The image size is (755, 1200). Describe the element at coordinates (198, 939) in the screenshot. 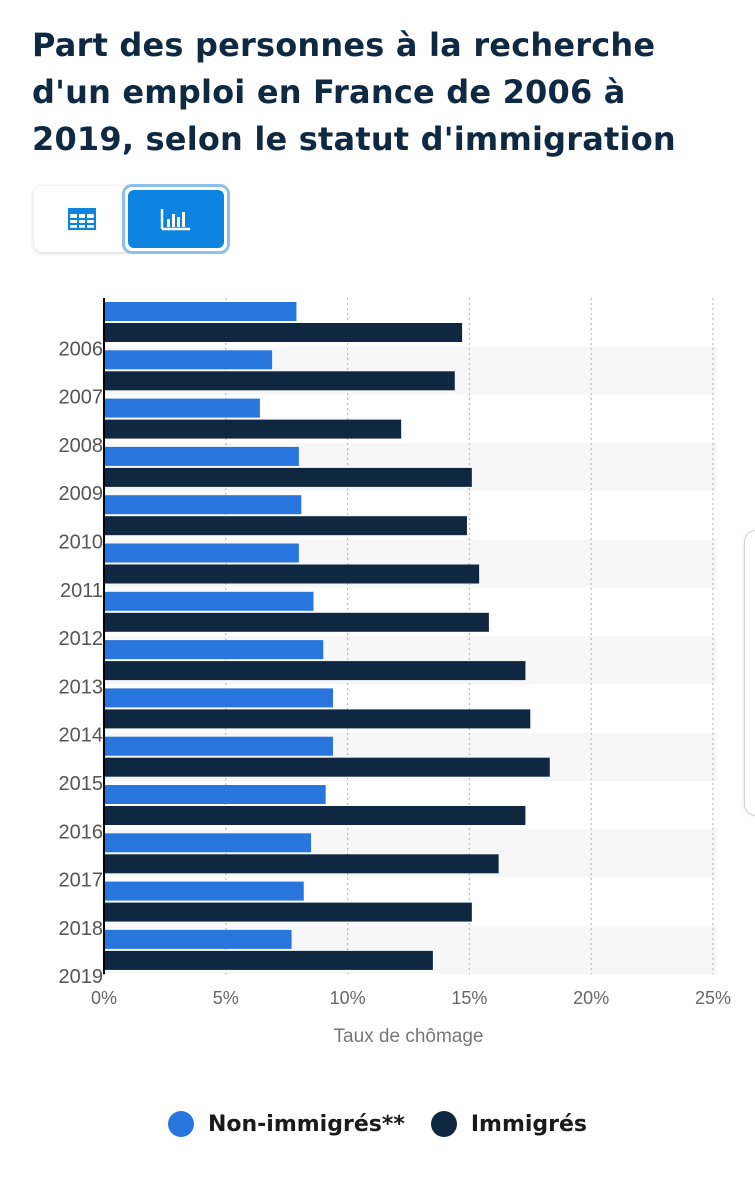

I see `bar-non-immigres-2019` at that location.